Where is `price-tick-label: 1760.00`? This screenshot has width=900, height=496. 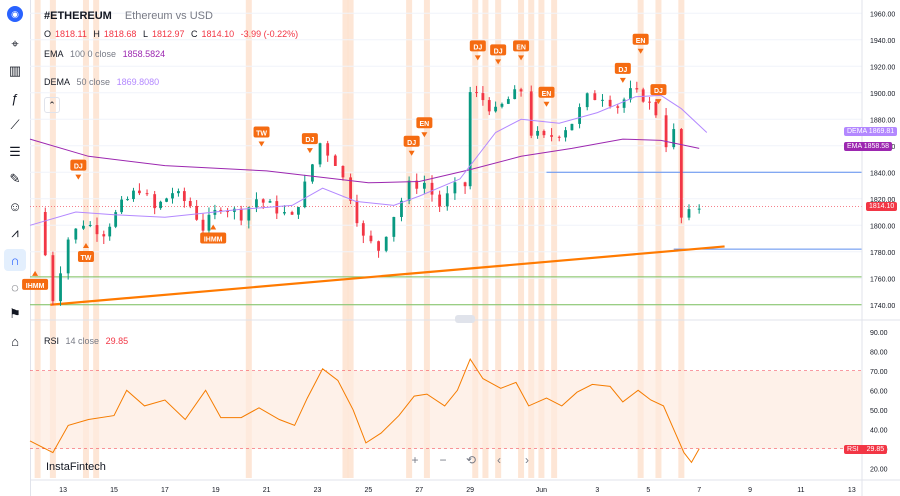 price-tick-label: 1760.00 is located at coordinates (882, 279).